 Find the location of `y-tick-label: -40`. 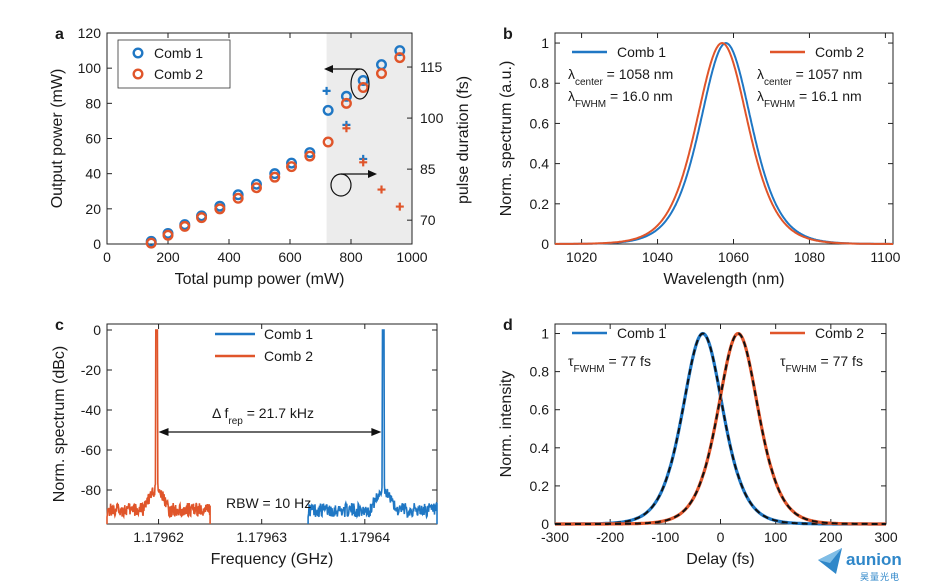

y-tick-label: -40 is located at coordinates (91, 410).